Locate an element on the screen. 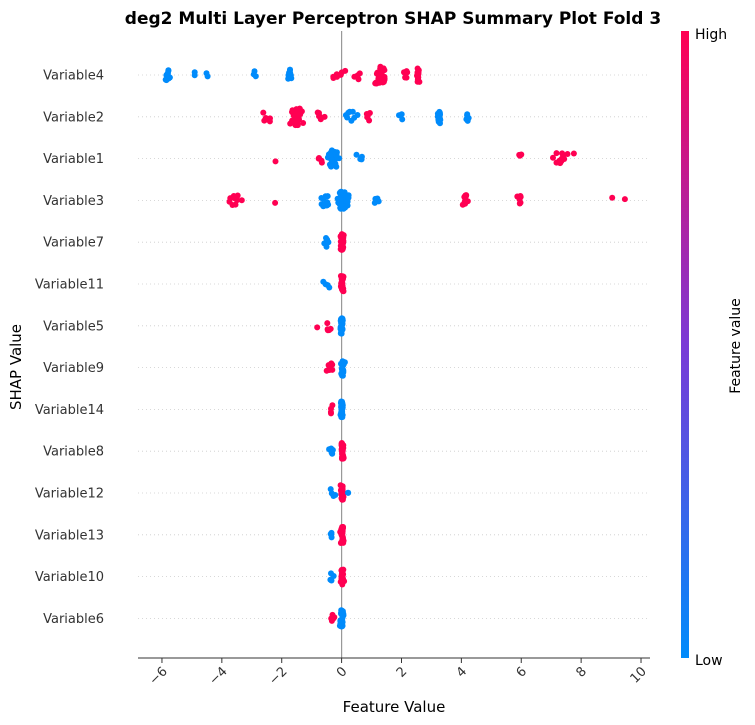 This screenshot has width=755, height=725. colorbar: High Low Feature value is located at coordinates (712, 348).